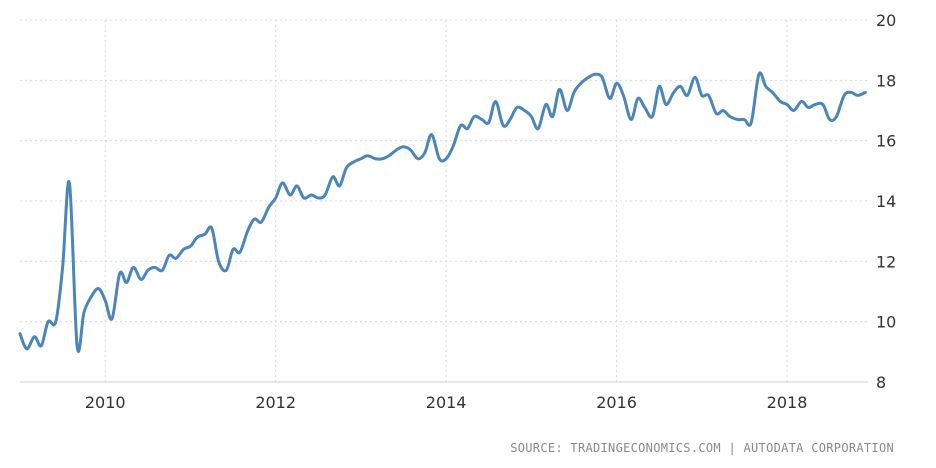  What do you see at coordinates (886, 20) in the screenshot?
I see `y-tick-label: 20` at bounding box center [886, 20].